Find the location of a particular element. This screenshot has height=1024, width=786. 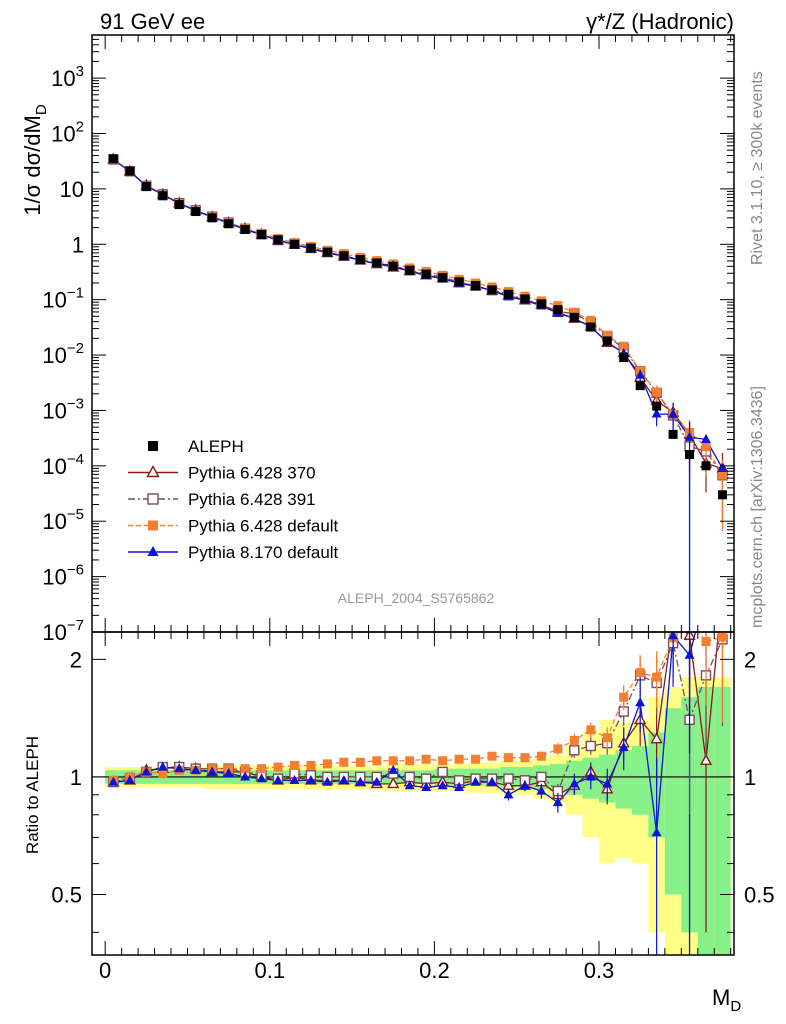

y-tick-label: 10⁻⁷ is located at coordinates (63, 631).